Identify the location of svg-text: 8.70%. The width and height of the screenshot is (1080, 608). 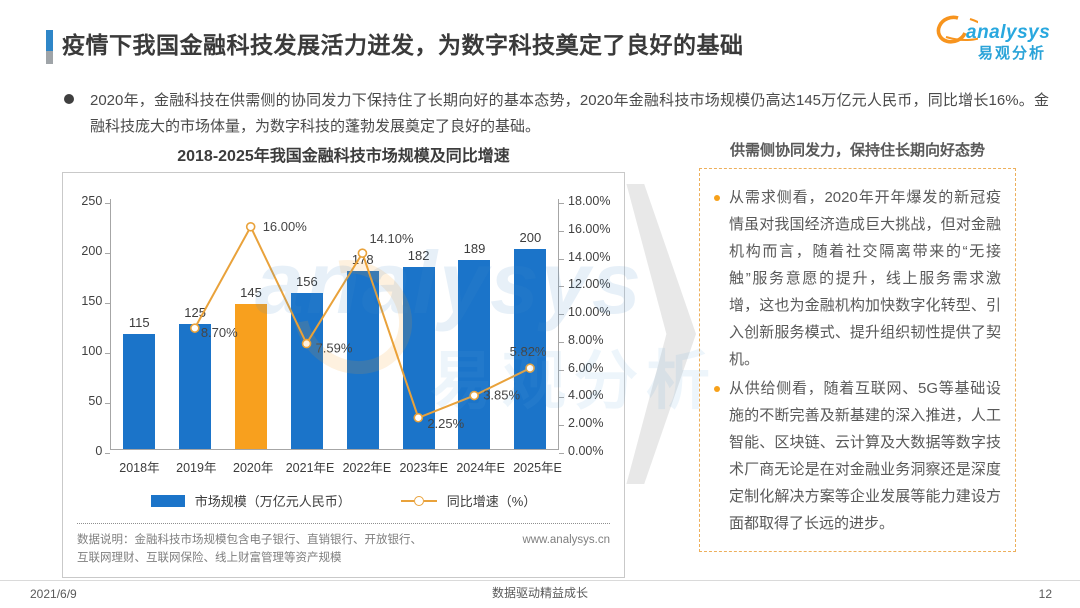
(219, 332).